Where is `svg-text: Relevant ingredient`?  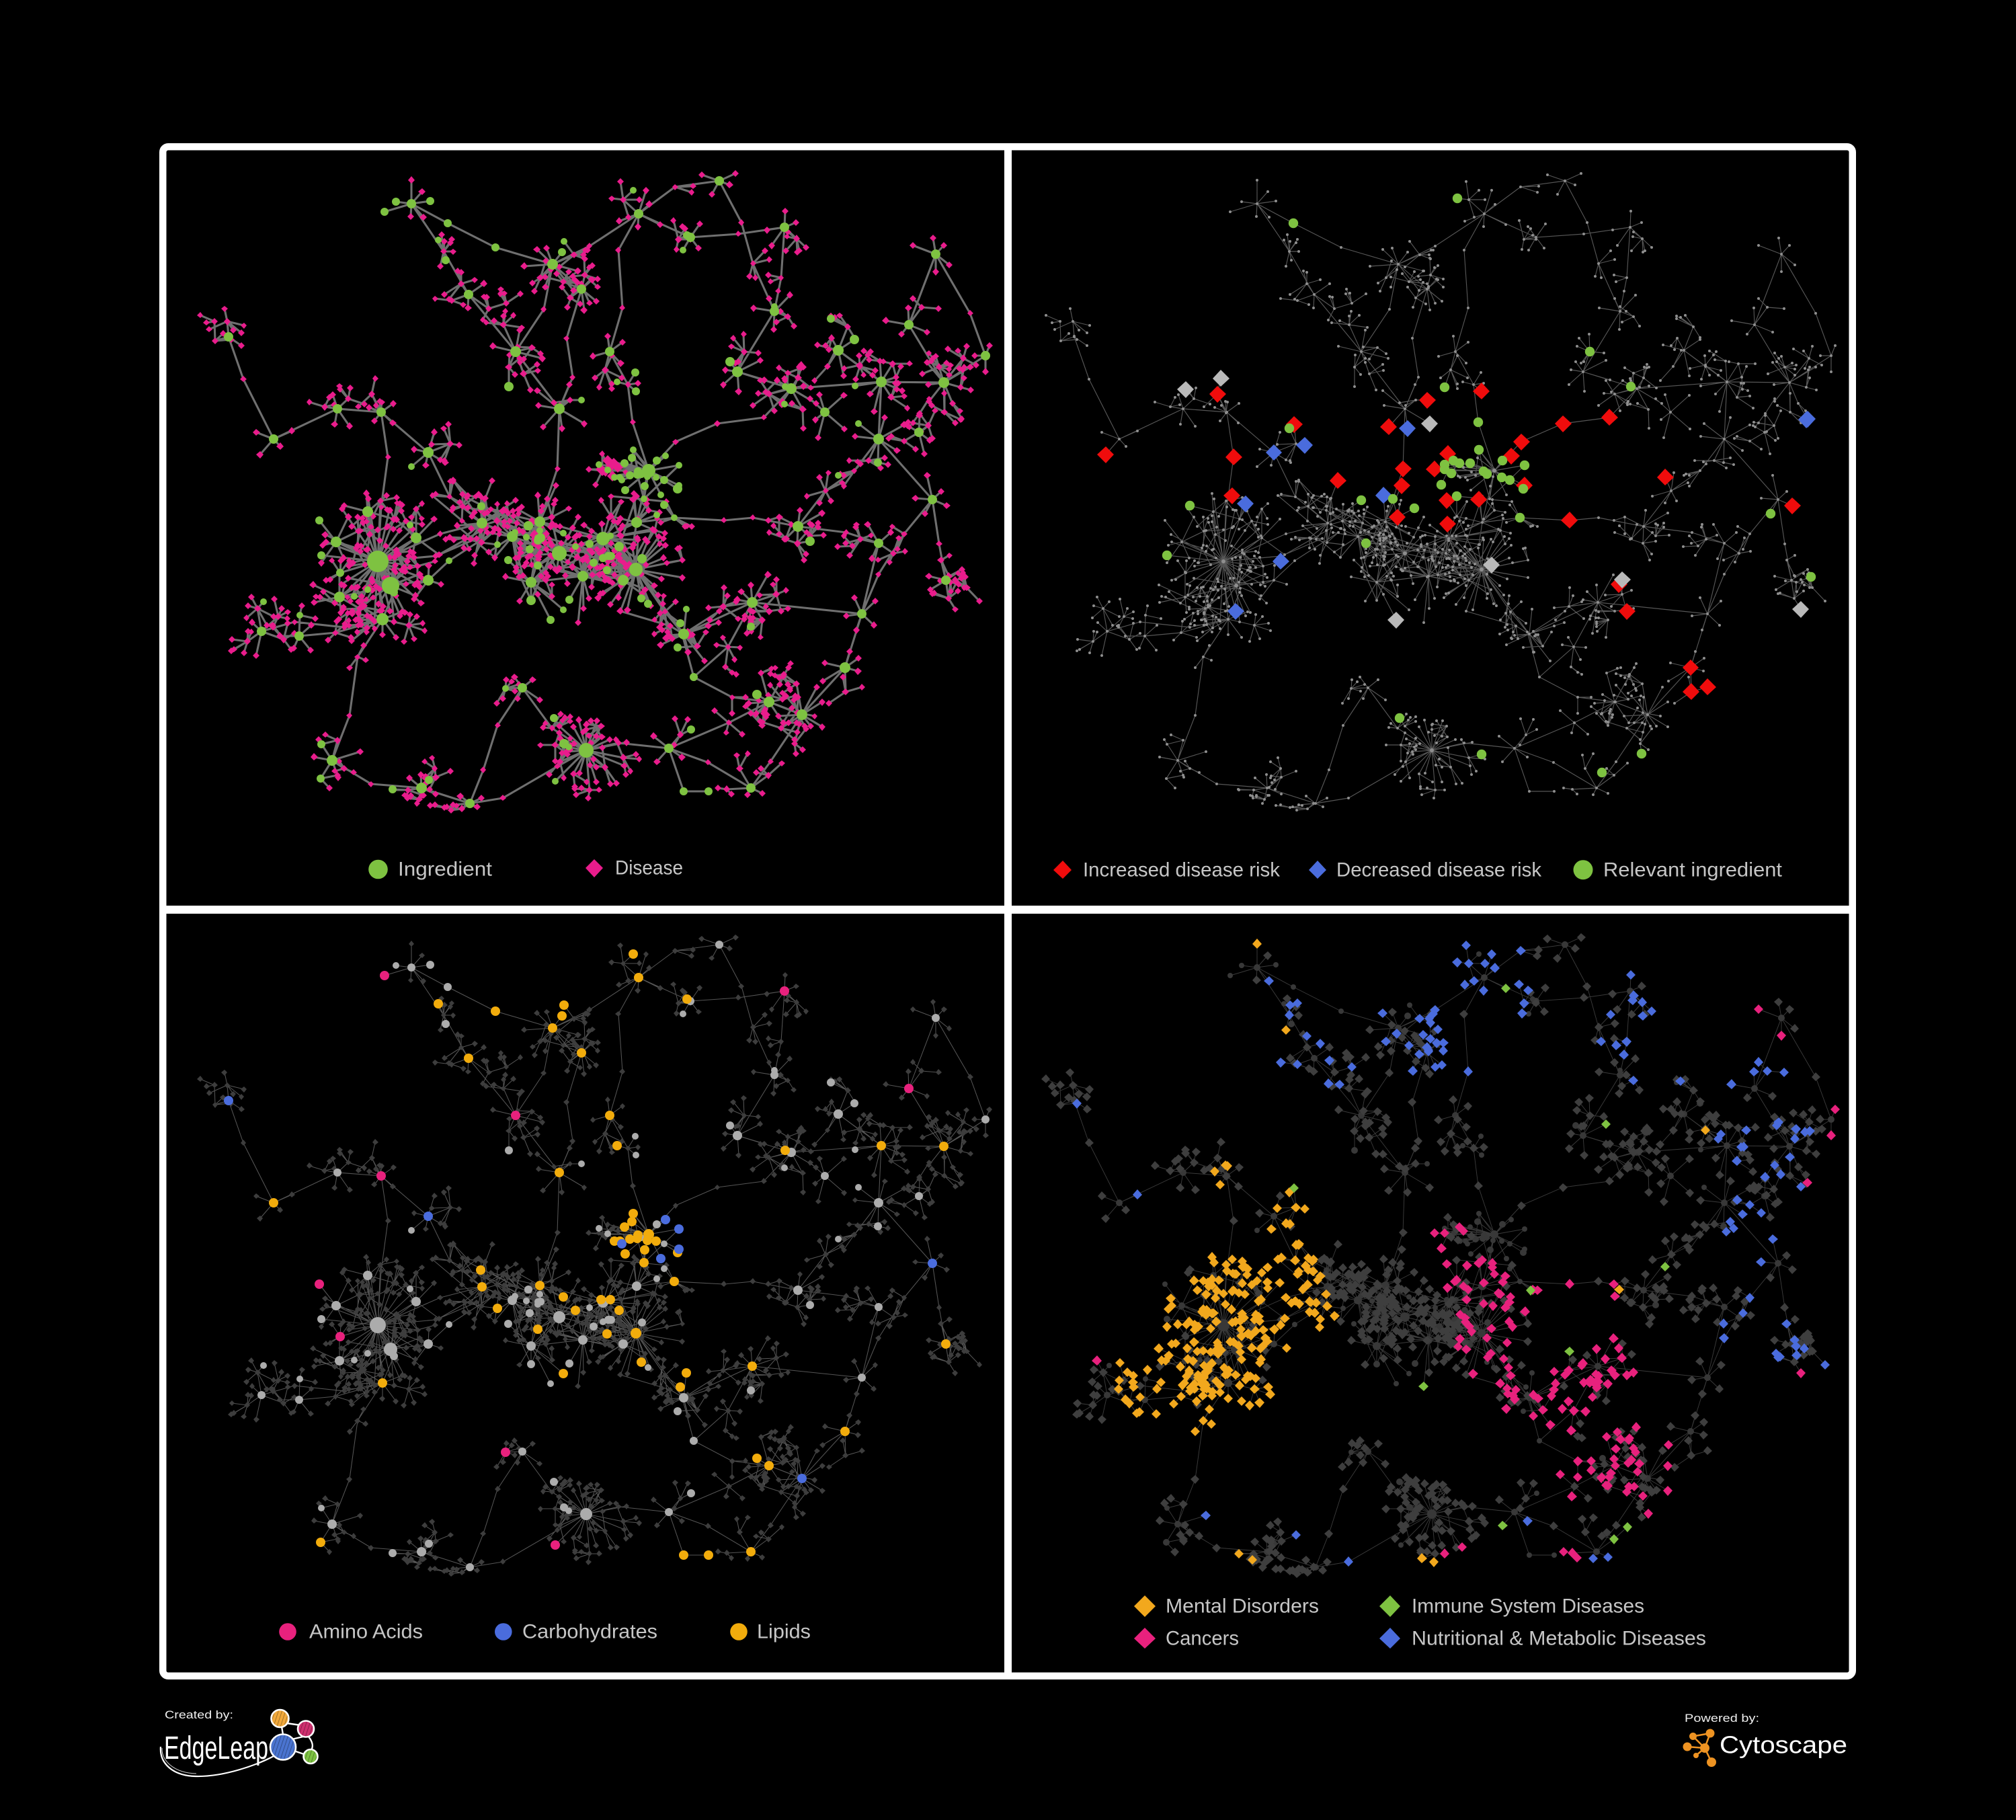
svg-text: Relevant ingredient is located at coordinates (1693, 870).